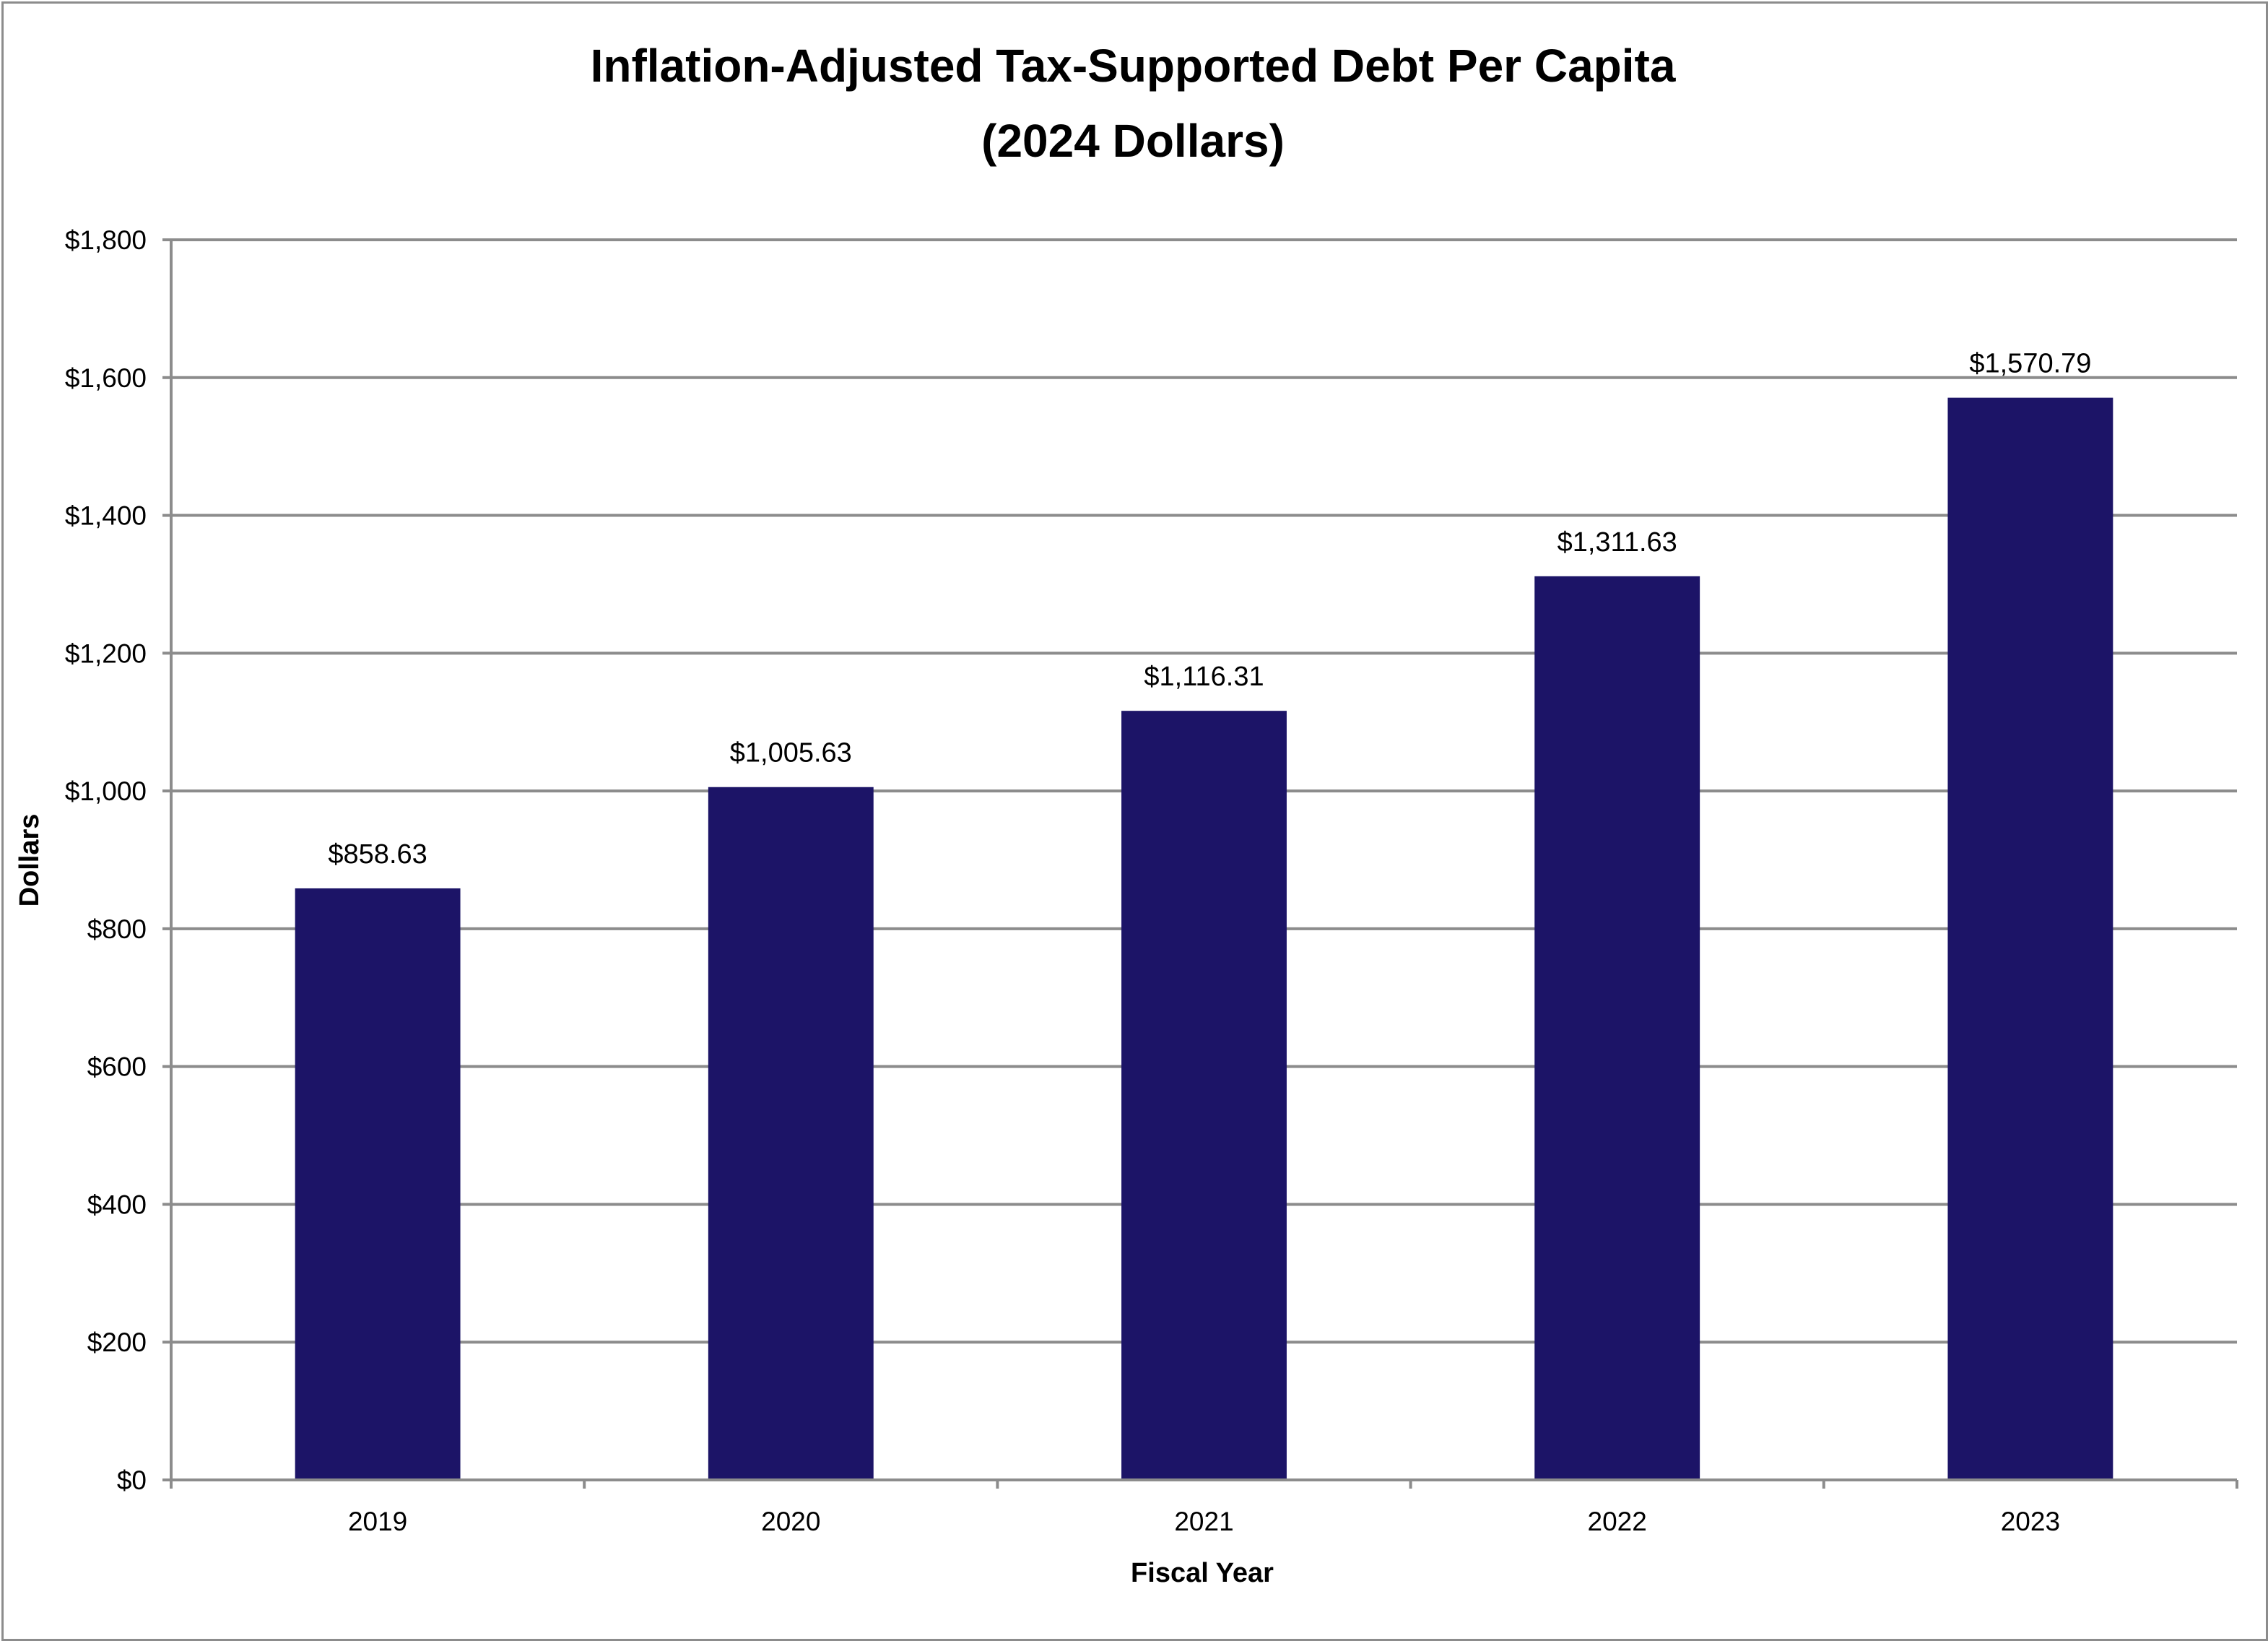  What do you see at coordinates (106, 653) in the screenshot?
I see `y-tick-label: $1,200` at bounding box center [106, 653].